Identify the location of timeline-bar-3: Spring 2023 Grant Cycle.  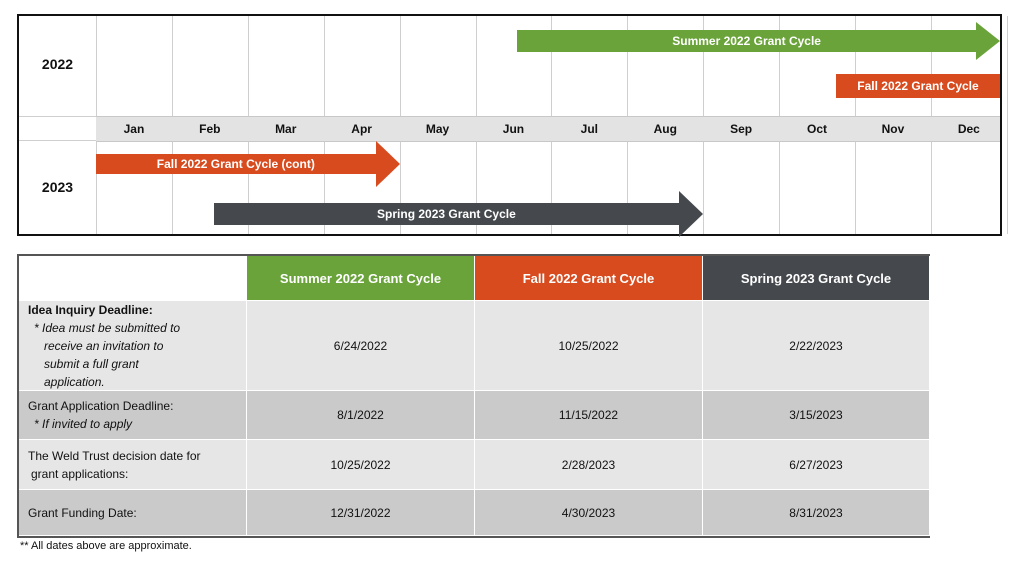
(458, 214).